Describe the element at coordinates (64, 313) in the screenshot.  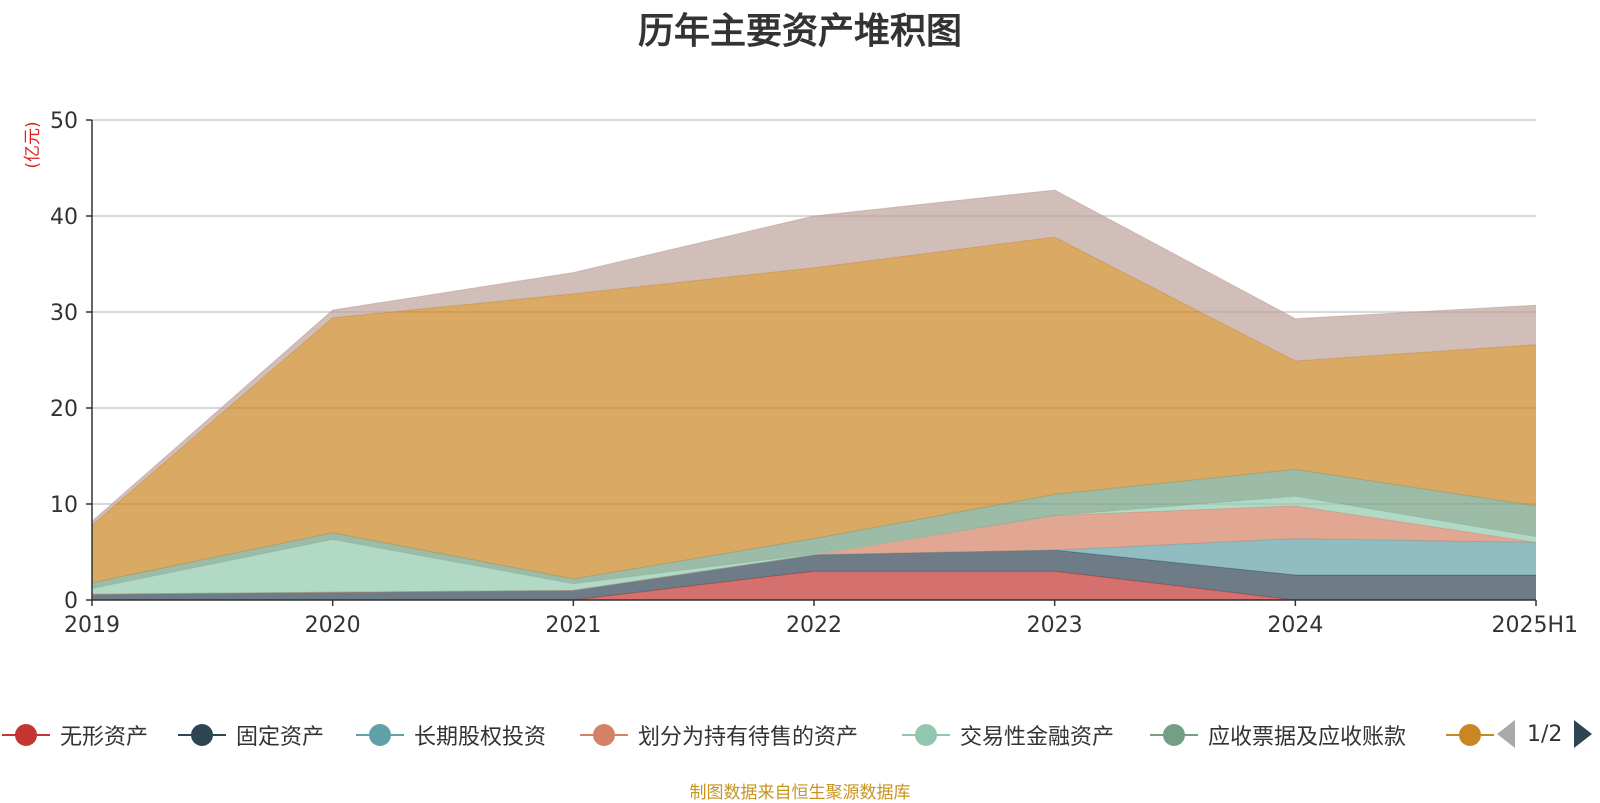
I see `y-tick-label: 30` at that location.